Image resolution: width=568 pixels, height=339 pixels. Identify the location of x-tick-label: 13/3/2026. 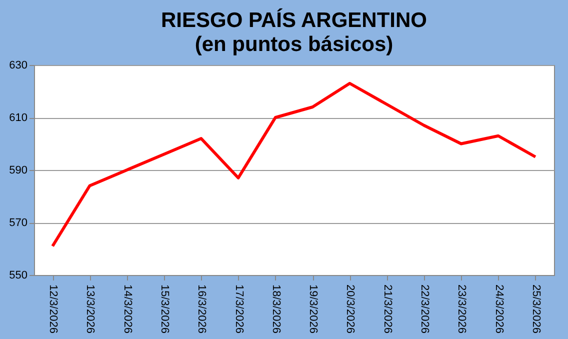
(90, 309).